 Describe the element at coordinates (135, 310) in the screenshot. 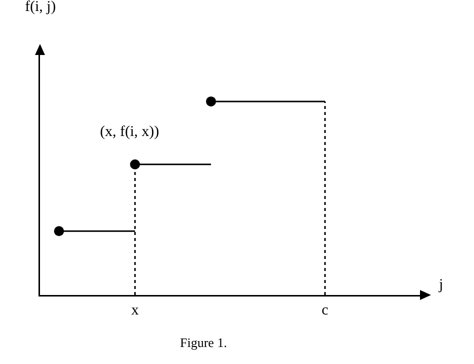

I see `x-tick-label: x` at that location.